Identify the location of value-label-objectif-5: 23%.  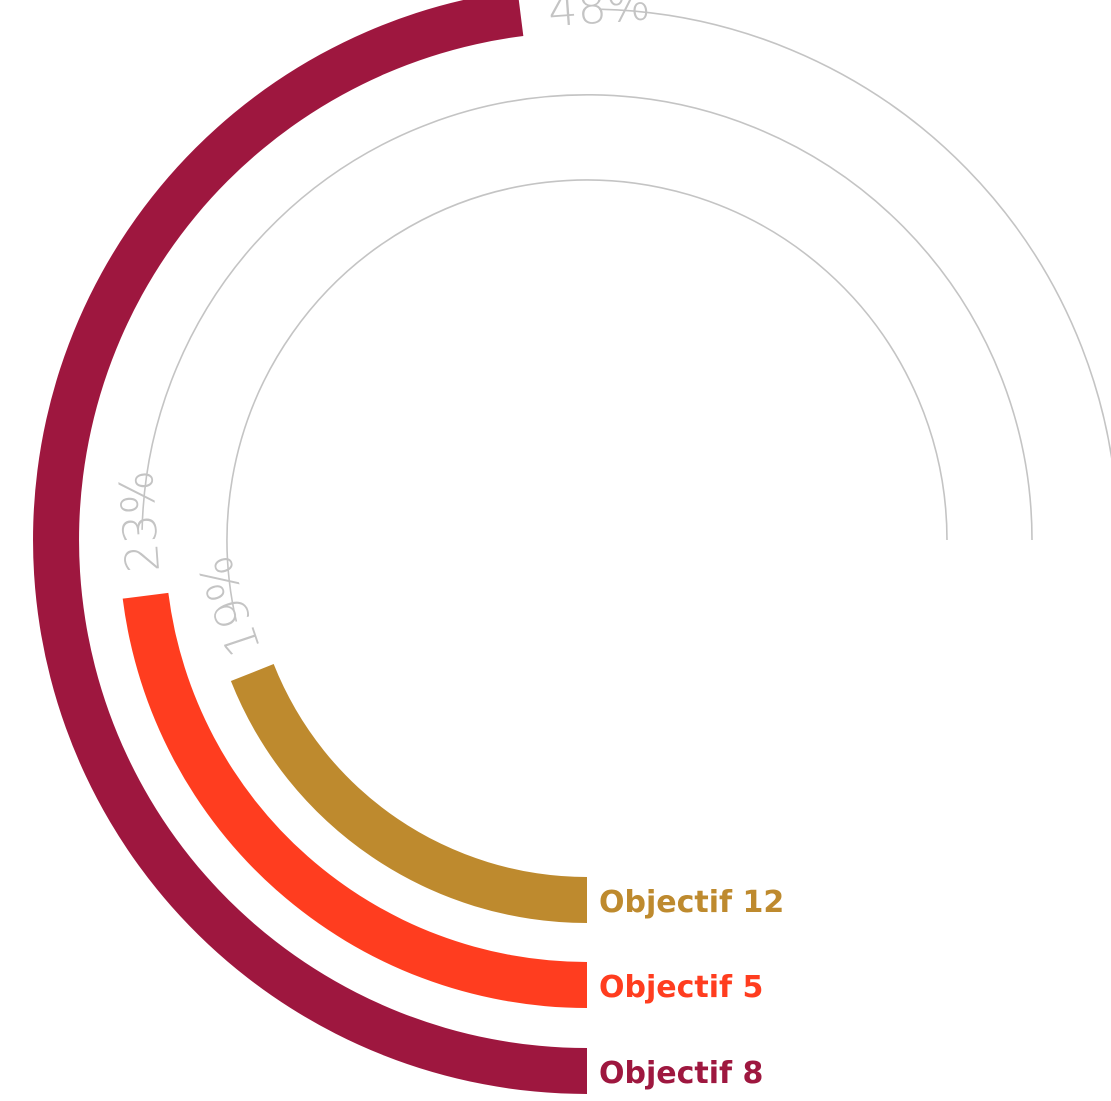
(139, 522).